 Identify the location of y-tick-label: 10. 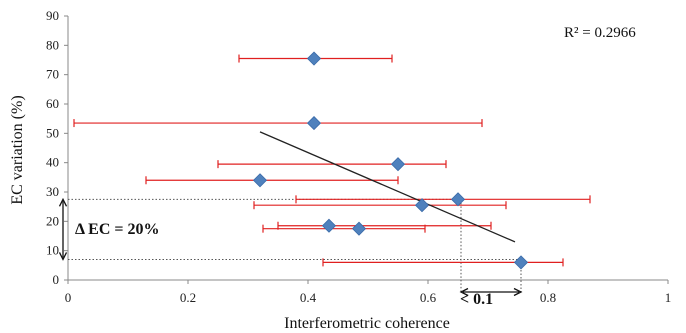
(52, 250).